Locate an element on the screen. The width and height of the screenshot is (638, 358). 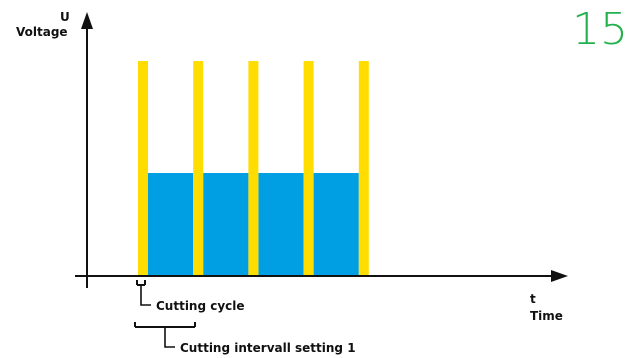
cutting-cycle-leader is located at coordinates (145, 295).